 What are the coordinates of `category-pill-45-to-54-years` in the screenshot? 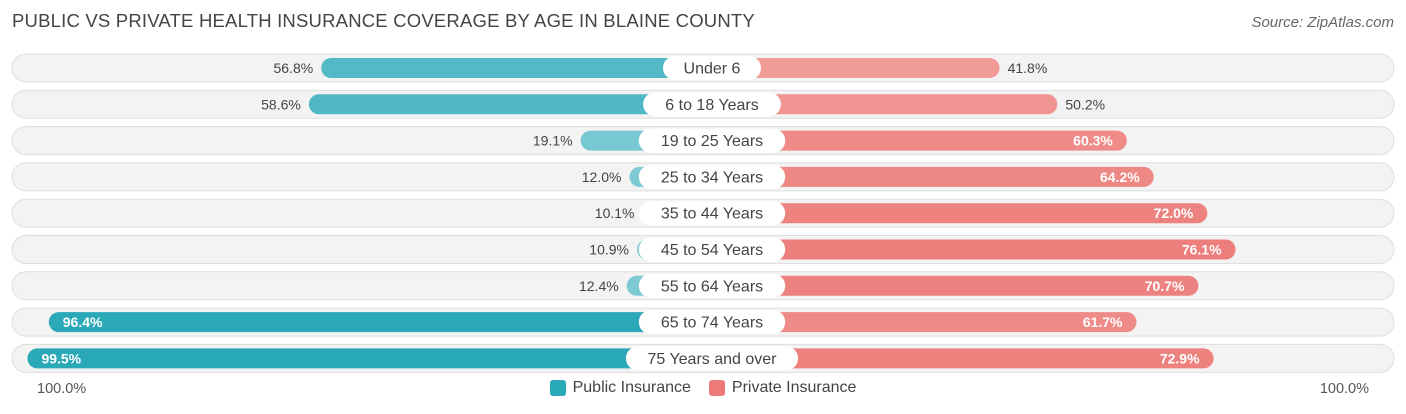 It's located at (712, 249).